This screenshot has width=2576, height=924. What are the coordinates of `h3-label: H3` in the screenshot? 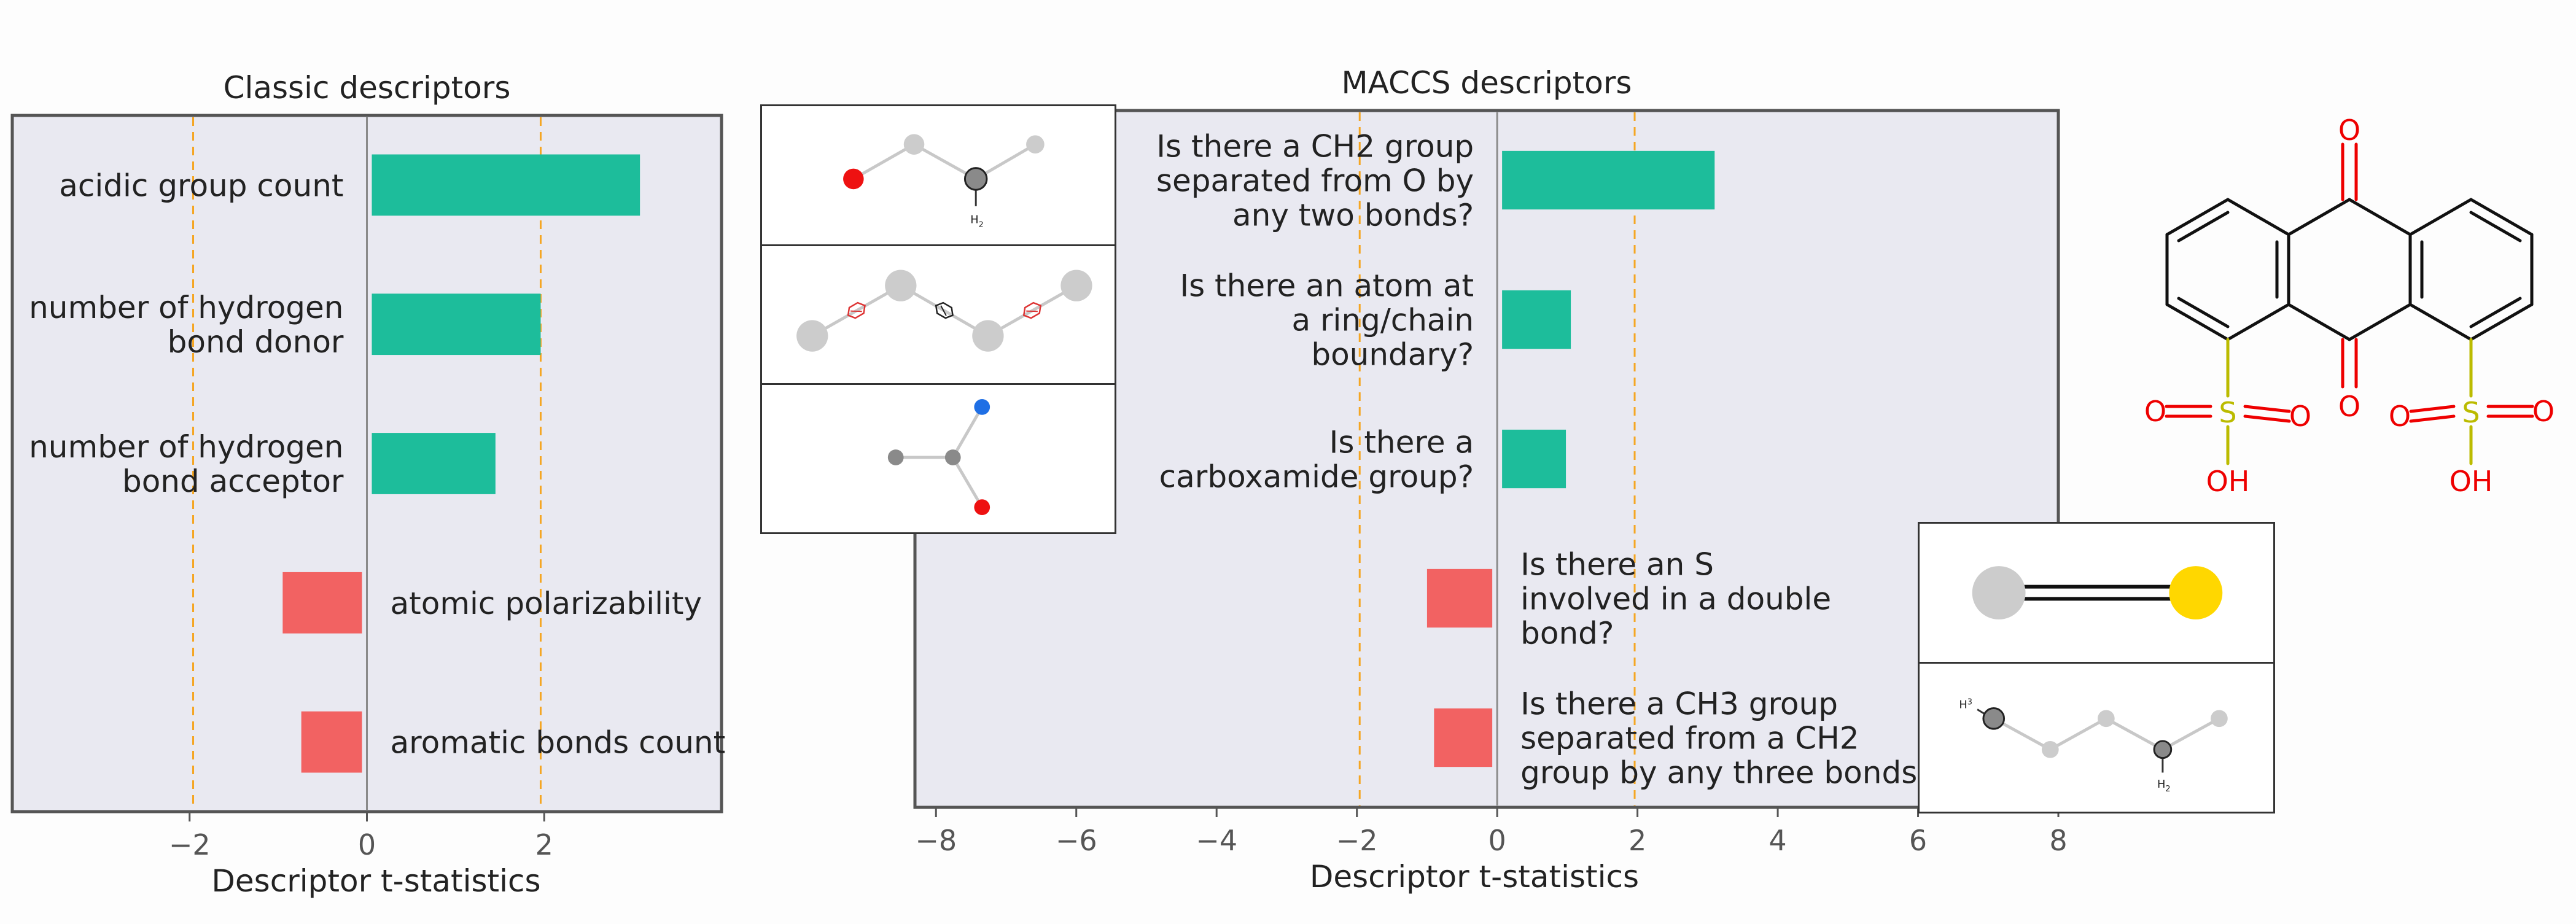 It's located at (1965, 705).